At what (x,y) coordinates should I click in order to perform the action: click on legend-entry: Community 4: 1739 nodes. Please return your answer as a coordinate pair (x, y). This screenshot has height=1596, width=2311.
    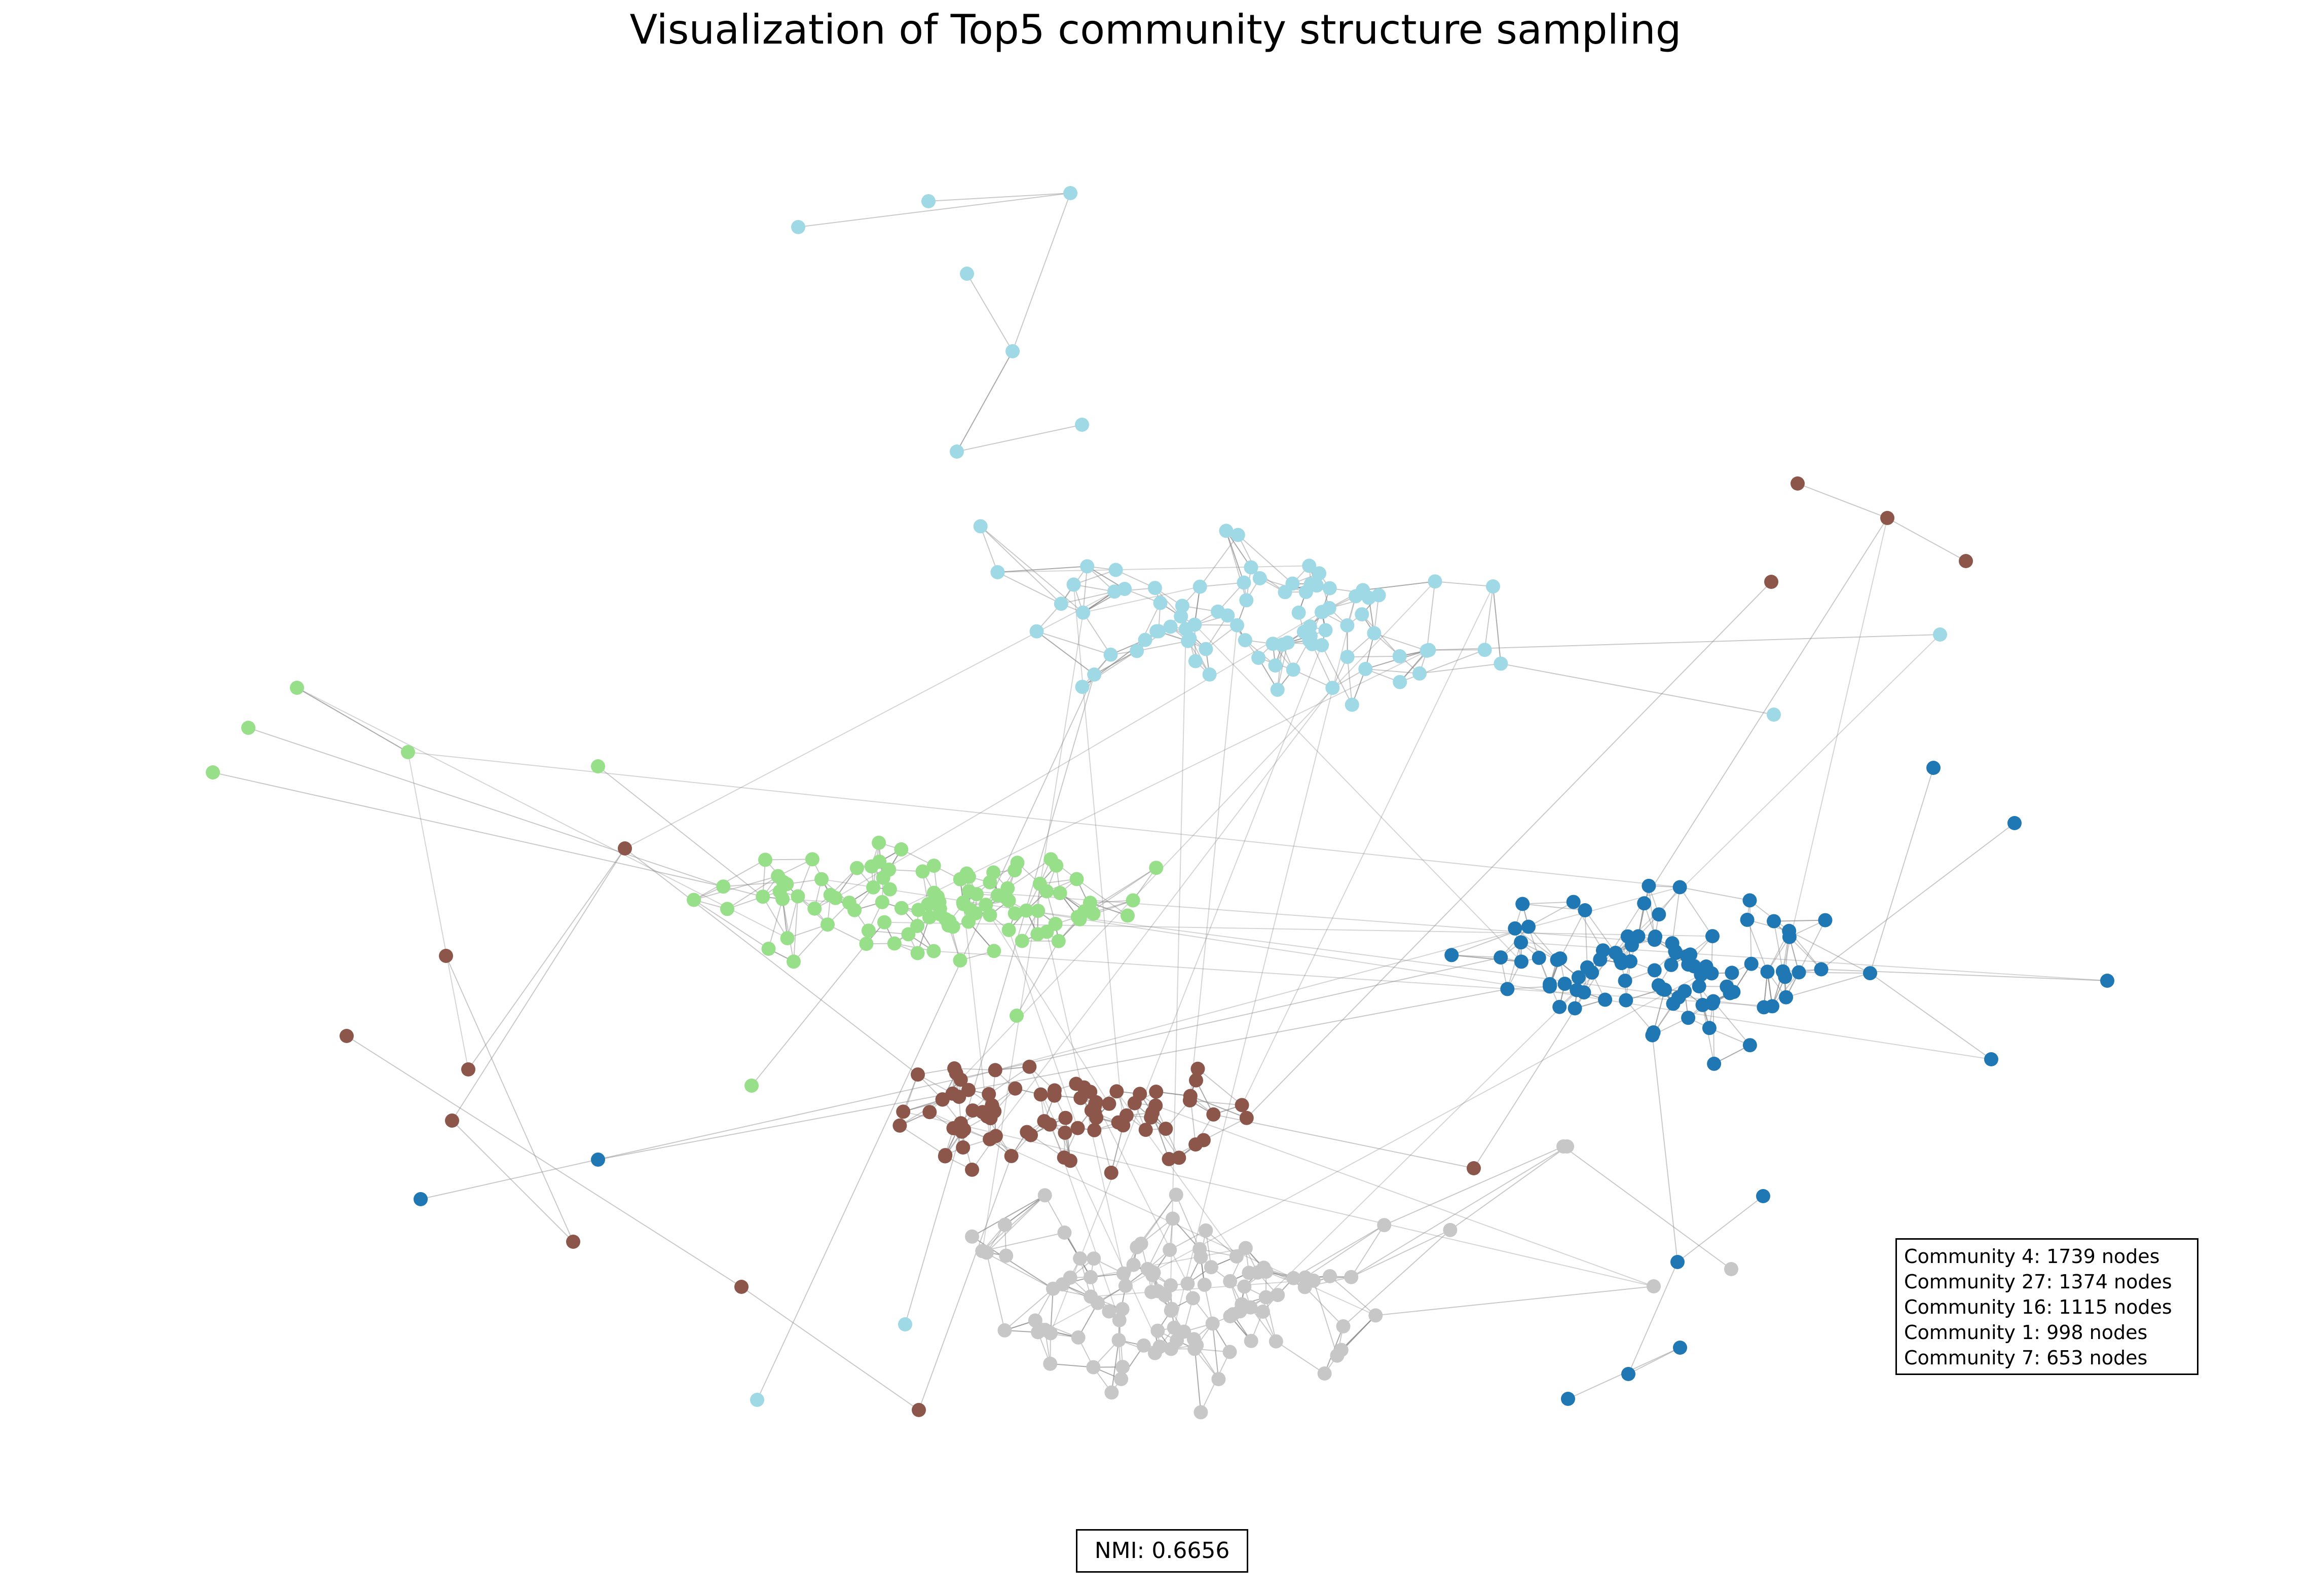
    Looking at the image, I should click on (2032, 1257).